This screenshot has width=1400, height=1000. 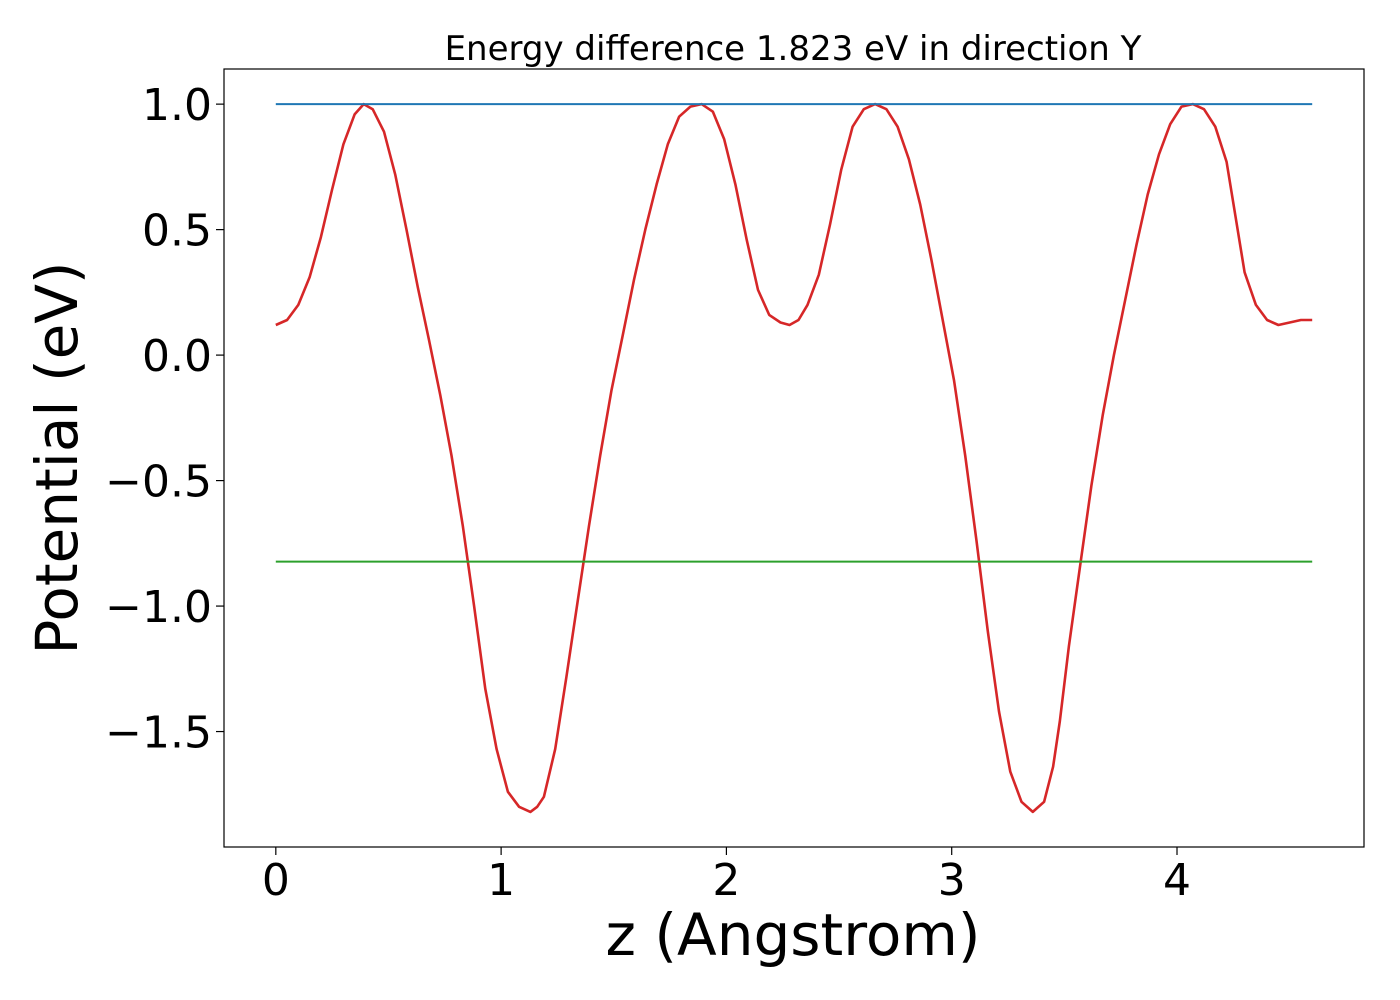 I want to click on x-axis-ticks: 0 1 2 3 4, so click(x=726, y=876).